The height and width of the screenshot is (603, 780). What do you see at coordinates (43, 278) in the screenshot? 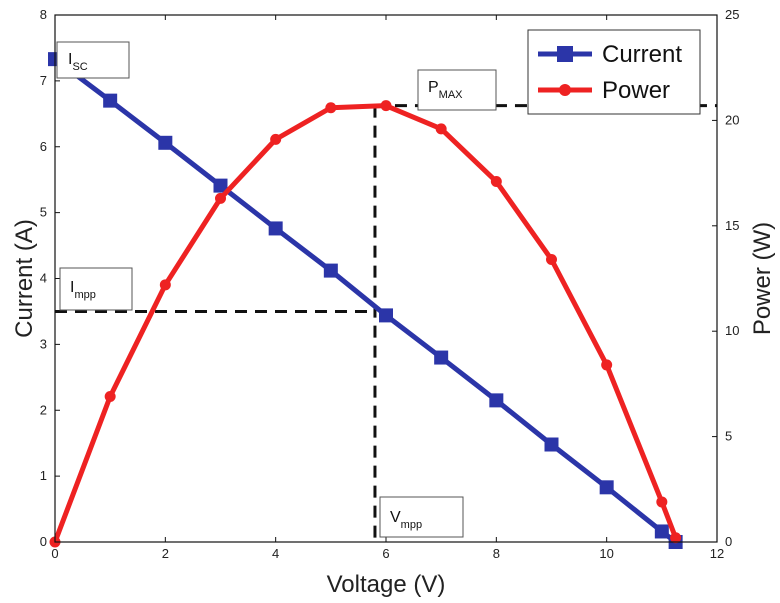
I see `y-tick-label: 4` at bounding box center [43, 278].